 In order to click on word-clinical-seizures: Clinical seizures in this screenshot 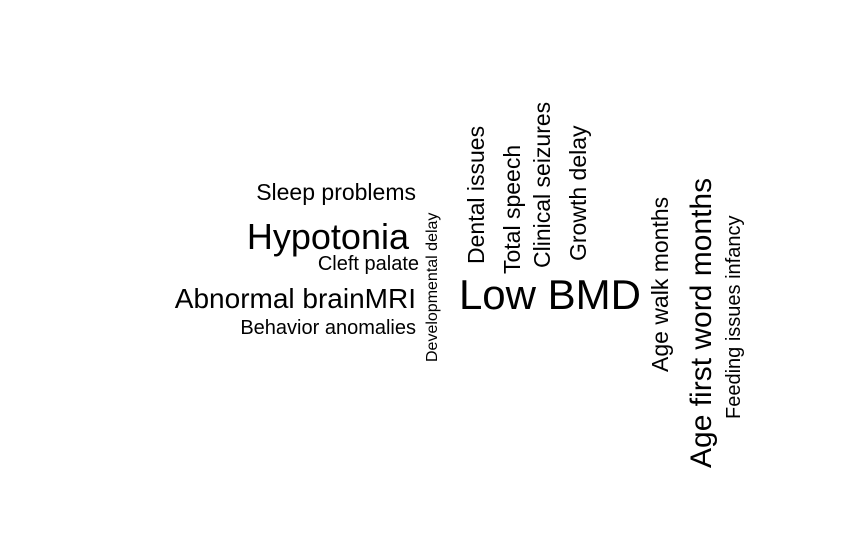, I will do `click(542, 185)`.